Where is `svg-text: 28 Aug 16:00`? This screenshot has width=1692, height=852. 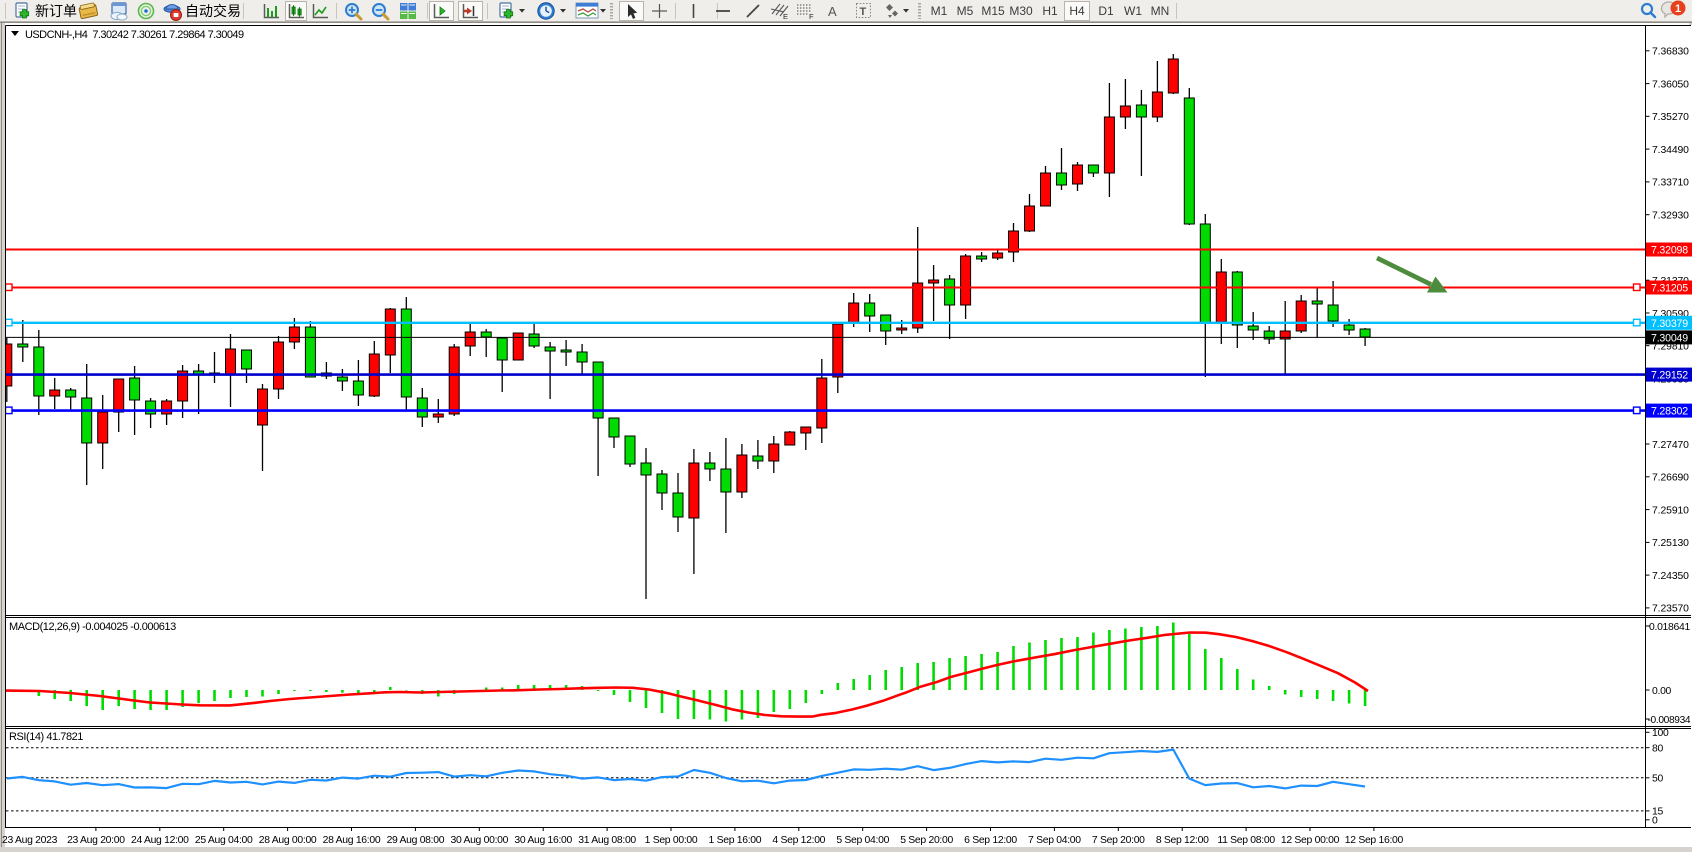
svg-text: 28 Aug 16:00 is located at coordinates (352, 840).